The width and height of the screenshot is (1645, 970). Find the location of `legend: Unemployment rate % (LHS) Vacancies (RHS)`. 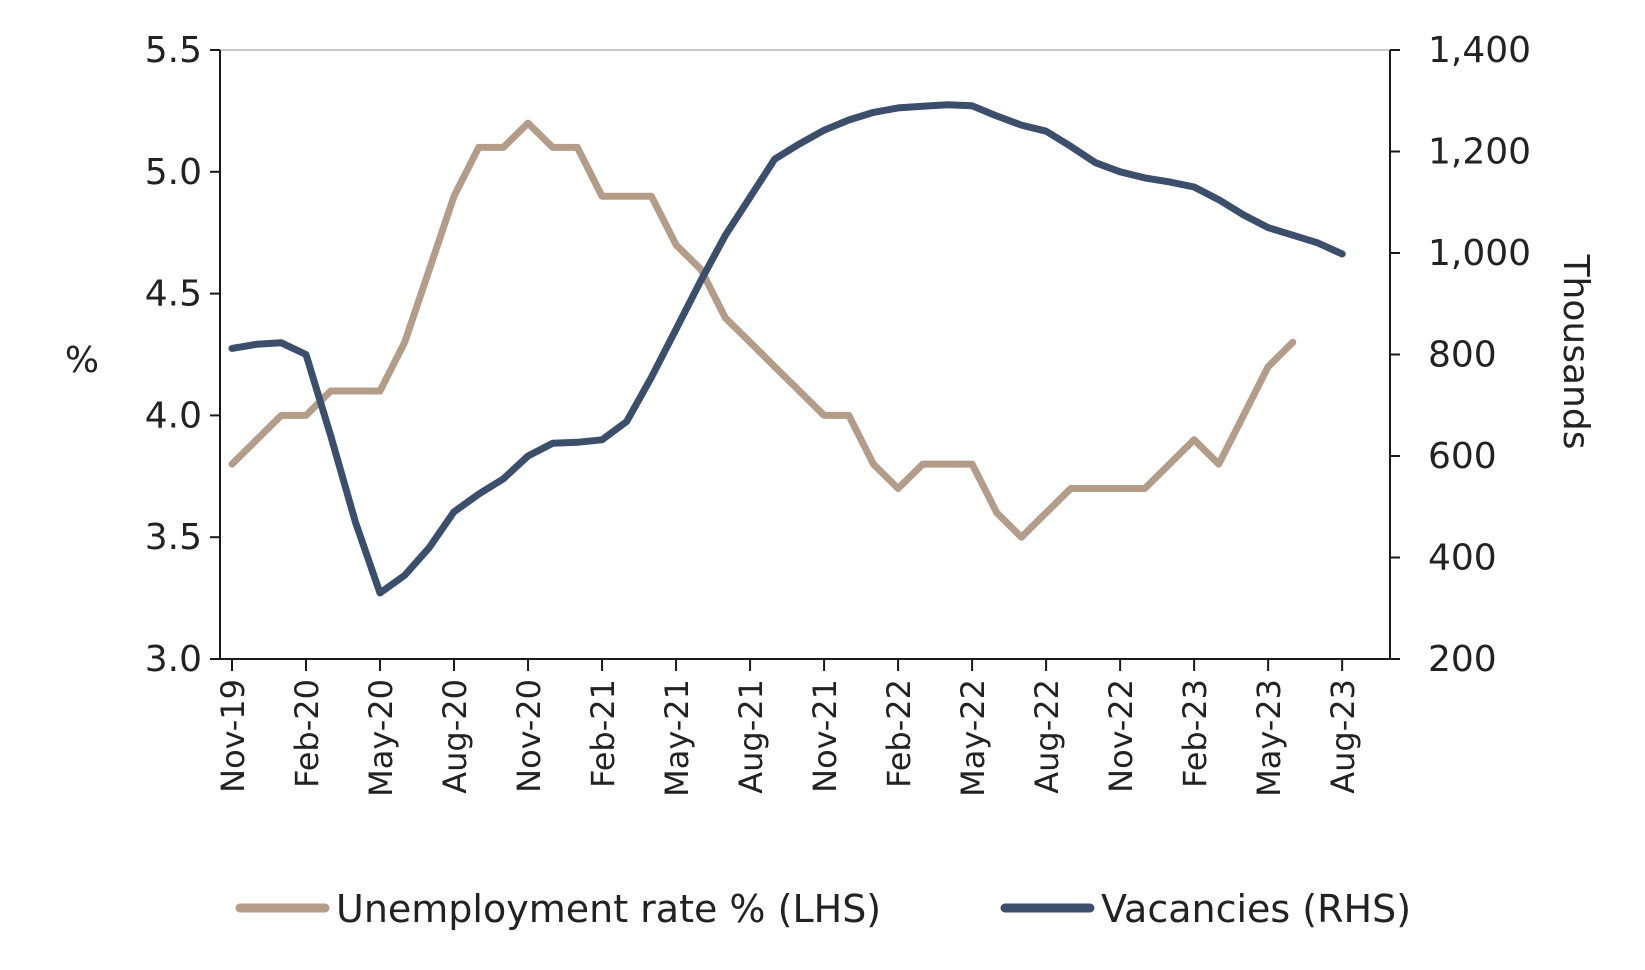

legend: Unemployment rate % (LHS) Vacancies (RHS) is located at coordinates (823, 909).